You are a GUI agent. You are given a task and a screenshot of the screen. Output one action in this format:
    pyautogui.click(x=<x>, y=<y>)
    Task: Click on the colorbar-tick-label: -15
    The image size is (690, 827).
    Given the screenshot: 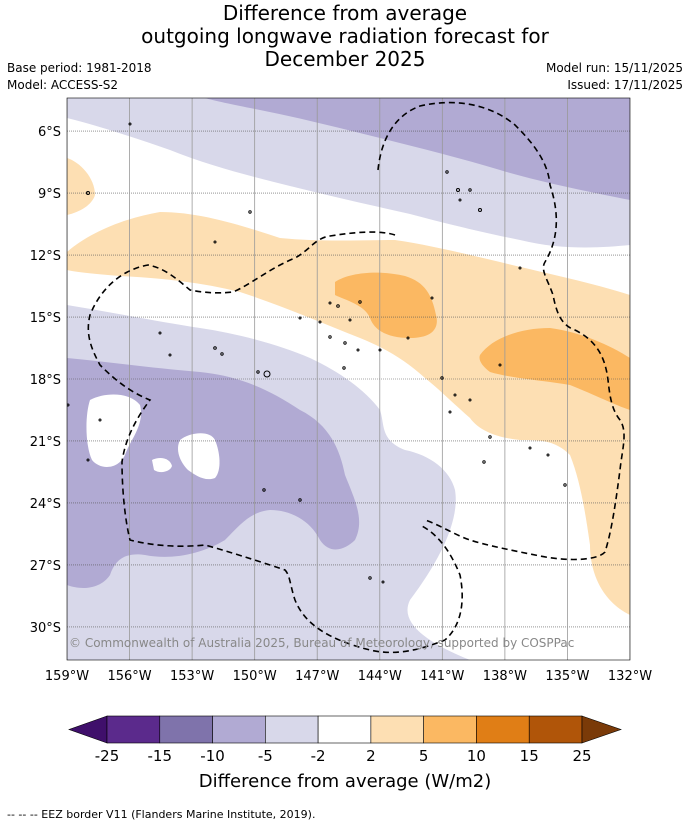 What is the action you would take?
    pyautogui.click(x=160, y=756)
    